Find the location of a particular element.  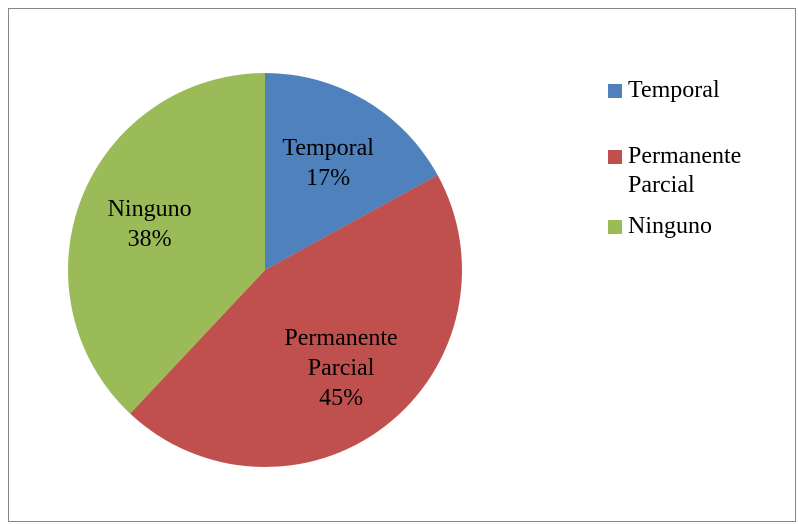

slice-label-name: Temporal is located at coordinates (328, 148).